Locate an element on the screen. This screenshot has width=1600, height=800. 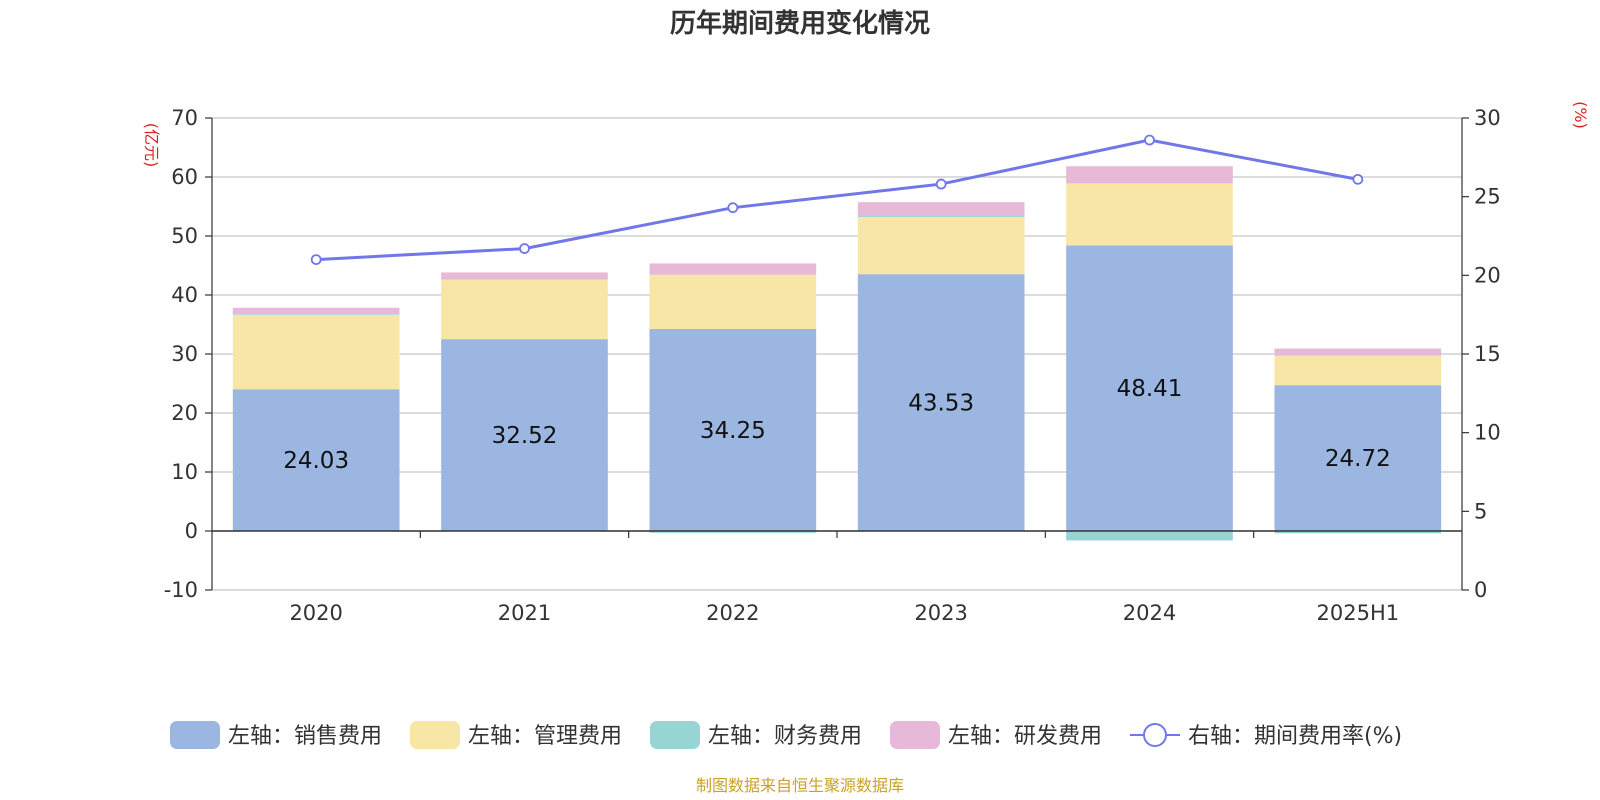
legend-label: 左轴：财务费用 is located at coordinates (785, 736).